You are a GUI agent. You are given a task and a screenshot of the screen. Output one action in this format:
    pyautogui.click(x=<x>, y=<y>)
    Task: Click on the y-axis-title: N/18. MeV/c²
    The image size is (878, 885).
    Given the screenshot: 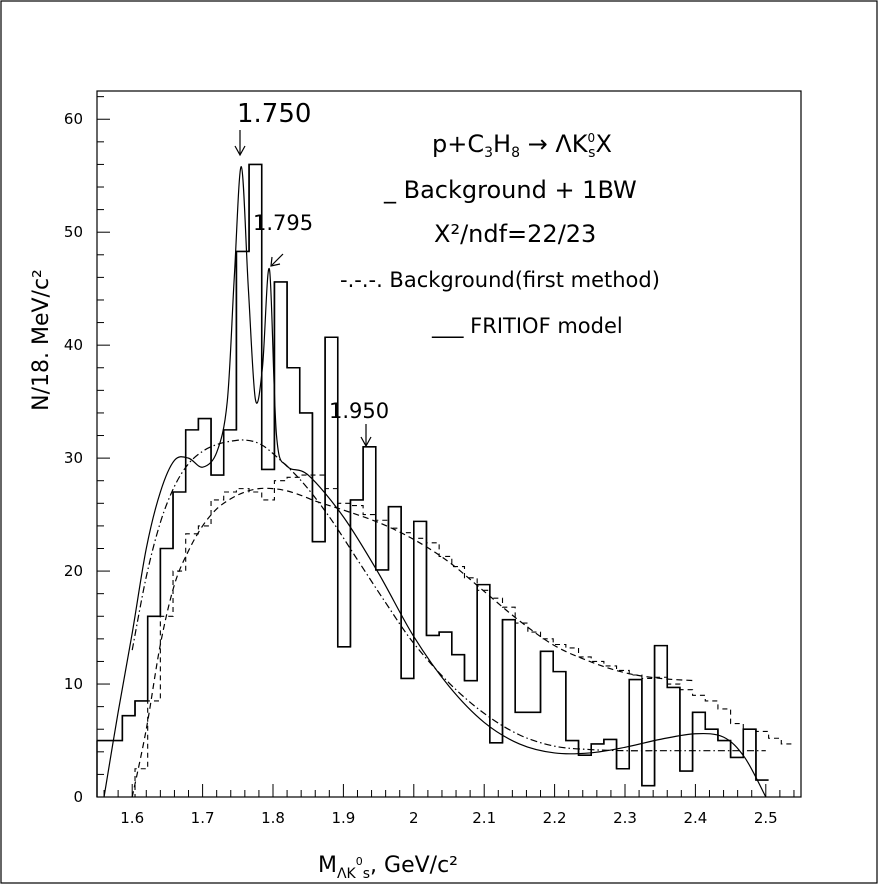 What is the action you would take?
    pyautogui.click(x=41, y=340)
    